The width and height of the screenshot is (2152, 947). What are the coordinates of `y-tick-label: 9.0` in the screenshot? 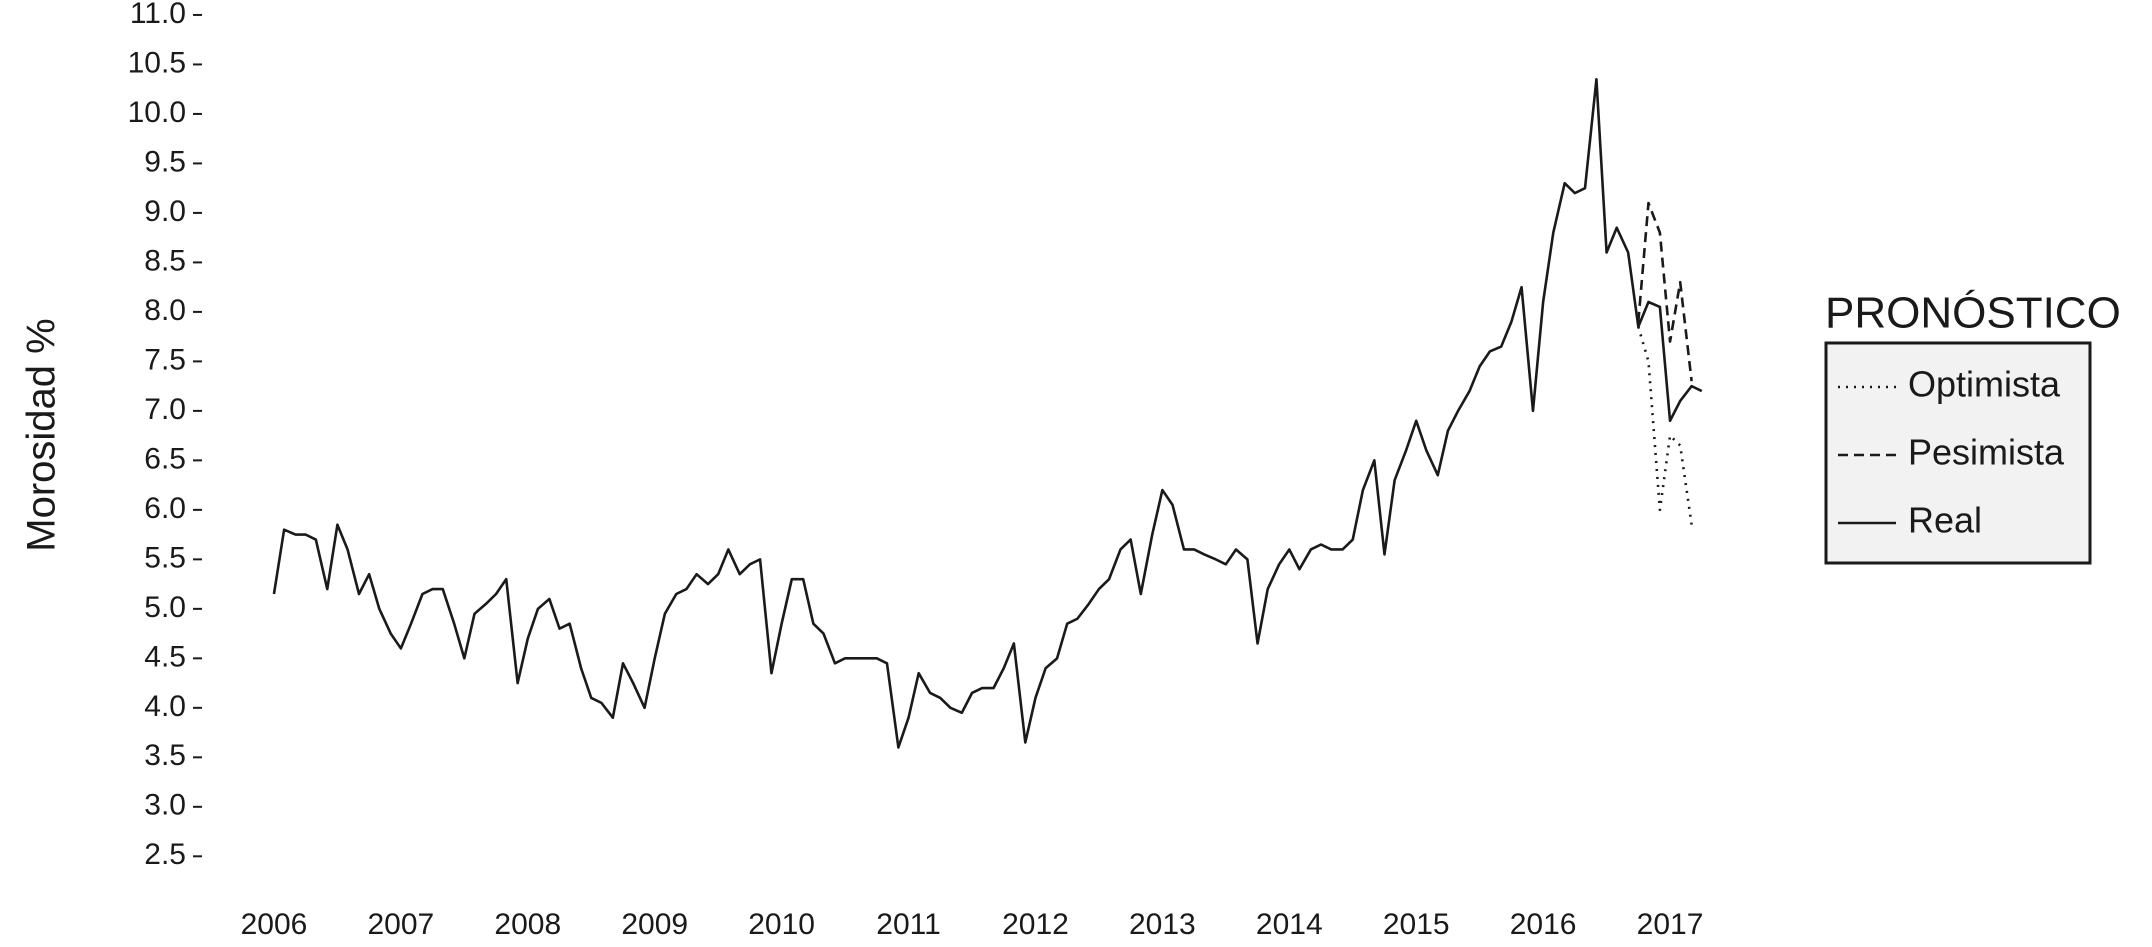 It's located at (165, 211).